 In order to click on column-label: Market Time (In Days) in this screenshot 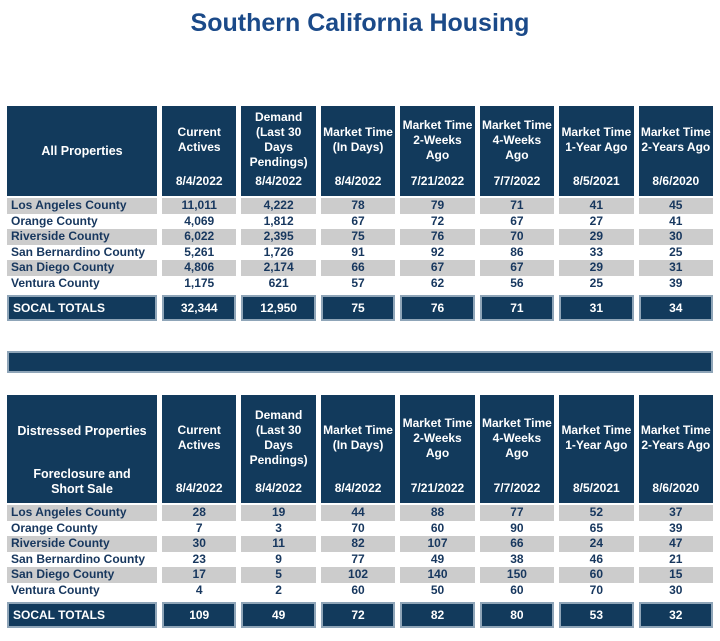, I will do `click(358, 437)`.